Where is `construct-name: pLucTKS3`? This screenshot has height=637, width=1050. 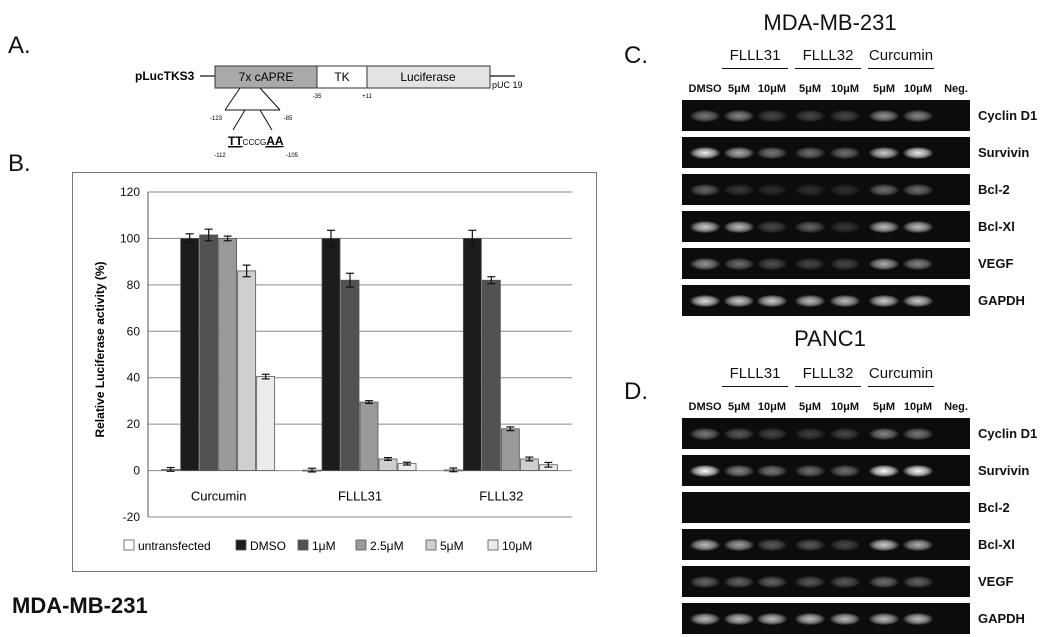
construct-name: pLucTKS3 is located at coordinates (165, 76).